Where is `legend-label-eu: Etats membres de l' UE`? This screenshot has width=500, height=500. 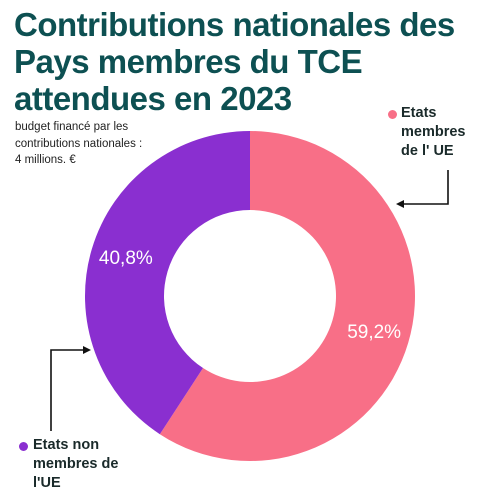 legend-label-eu: Etats membres de l' UE is located at coordinates (433, 132).